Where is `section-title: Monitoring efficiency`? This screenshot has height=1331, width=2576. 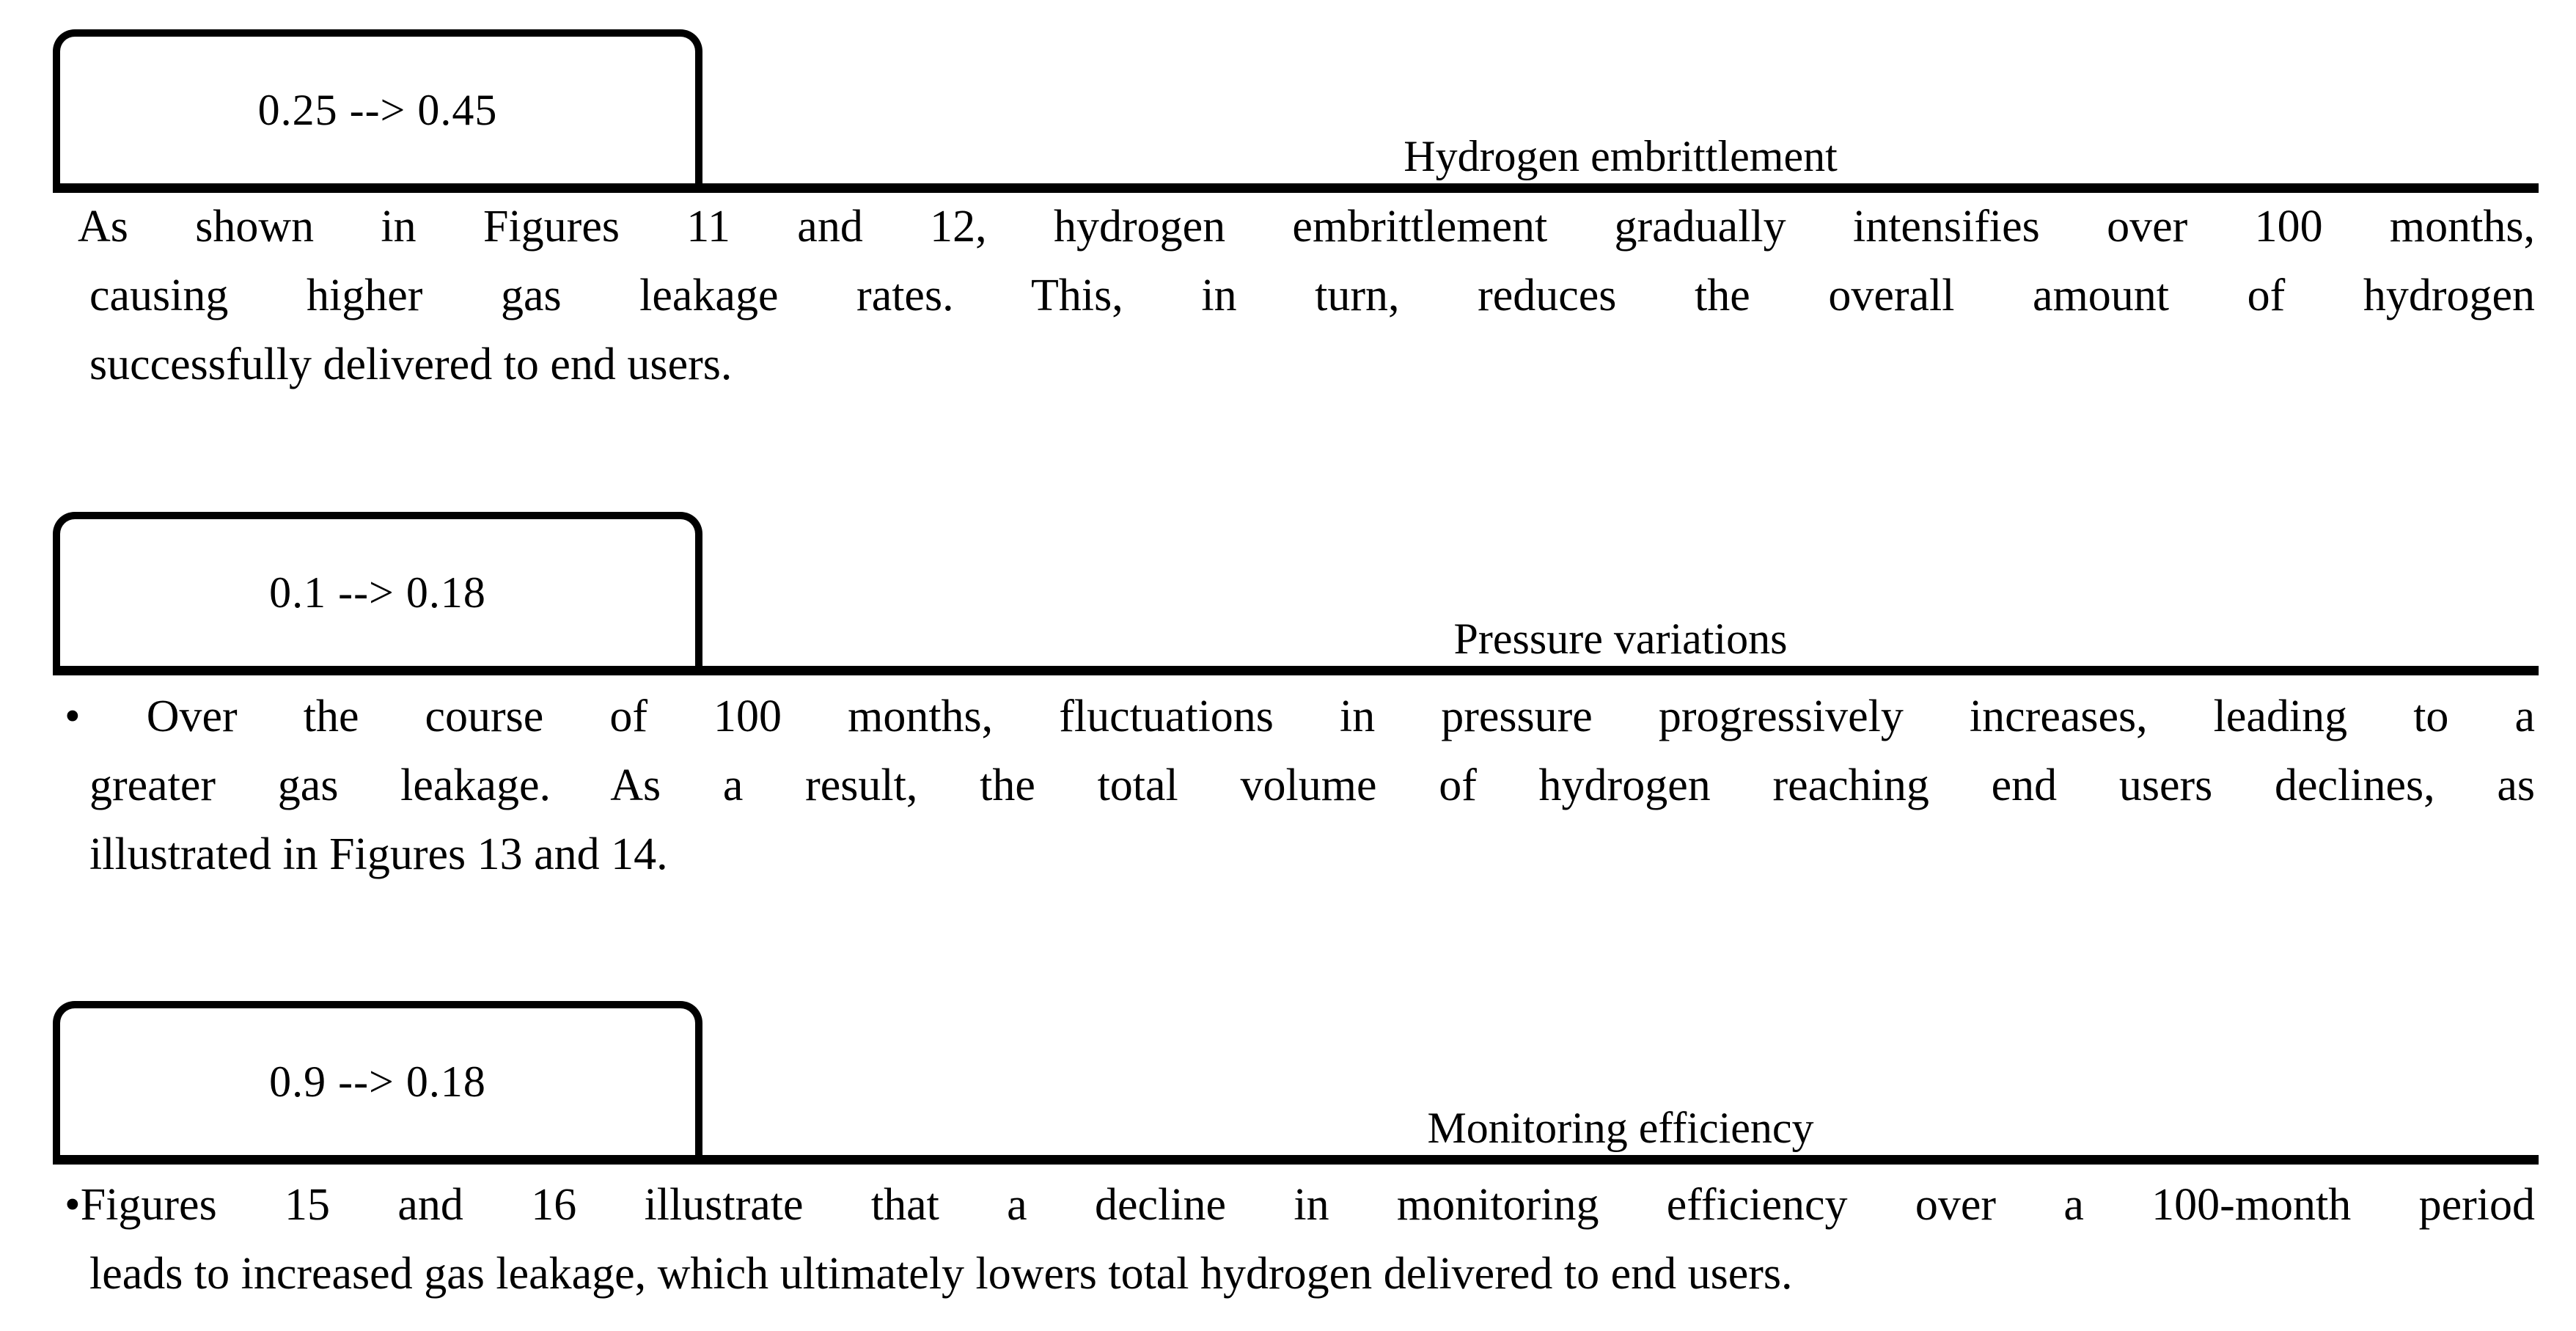 section-title: Monitoring efficiency is located at coordinates (1621, 1128).